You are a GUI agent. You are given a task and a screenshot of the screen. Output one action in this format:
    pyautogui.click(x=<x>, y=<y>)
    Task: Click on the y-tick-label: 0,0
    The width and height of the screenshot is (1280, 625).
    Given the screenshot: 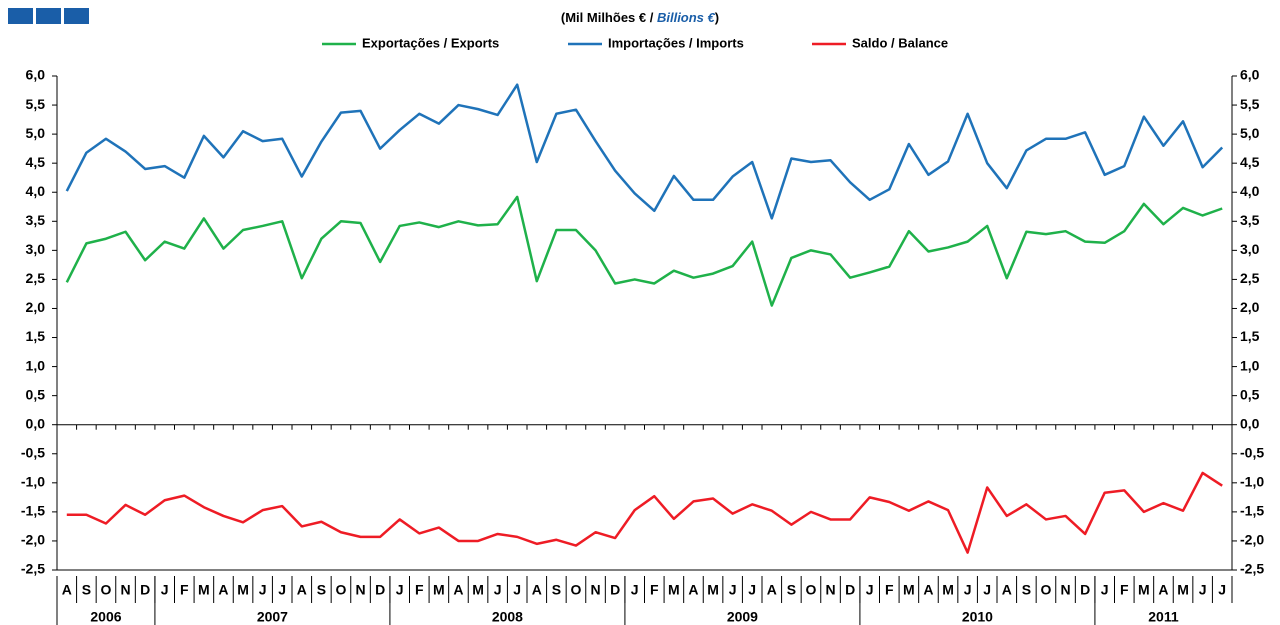 What is the action you would take?
    pyautogui.click(x=36, y=423)
    